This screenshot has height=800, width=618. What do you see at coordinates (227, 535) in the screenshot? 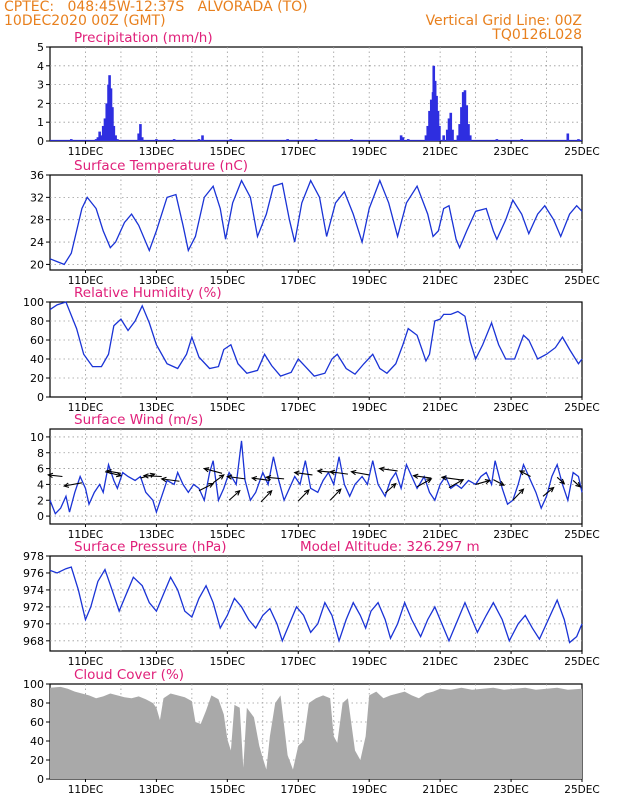
I see `wind-xtick-label: 15DEC` at bounding box center [227, 535].